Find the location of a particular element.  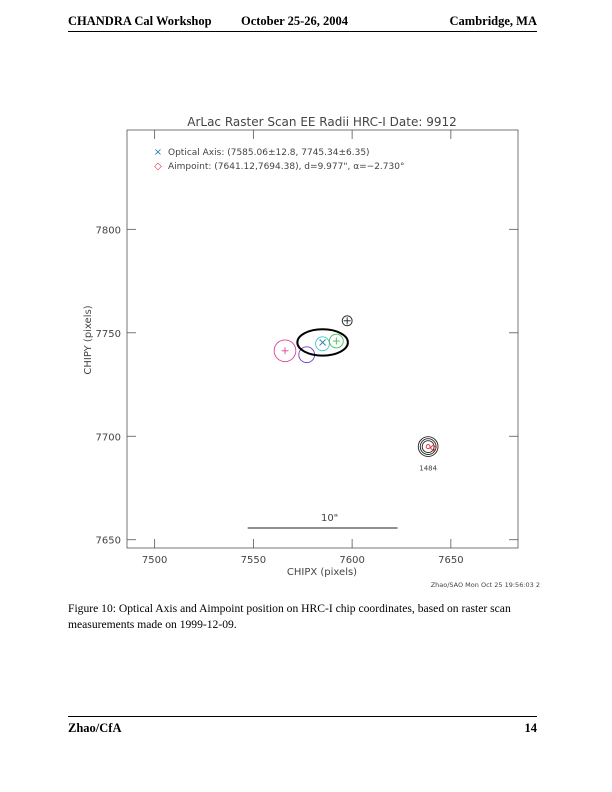

y-tick-label: 7750 is located at coordinates (108, 334).